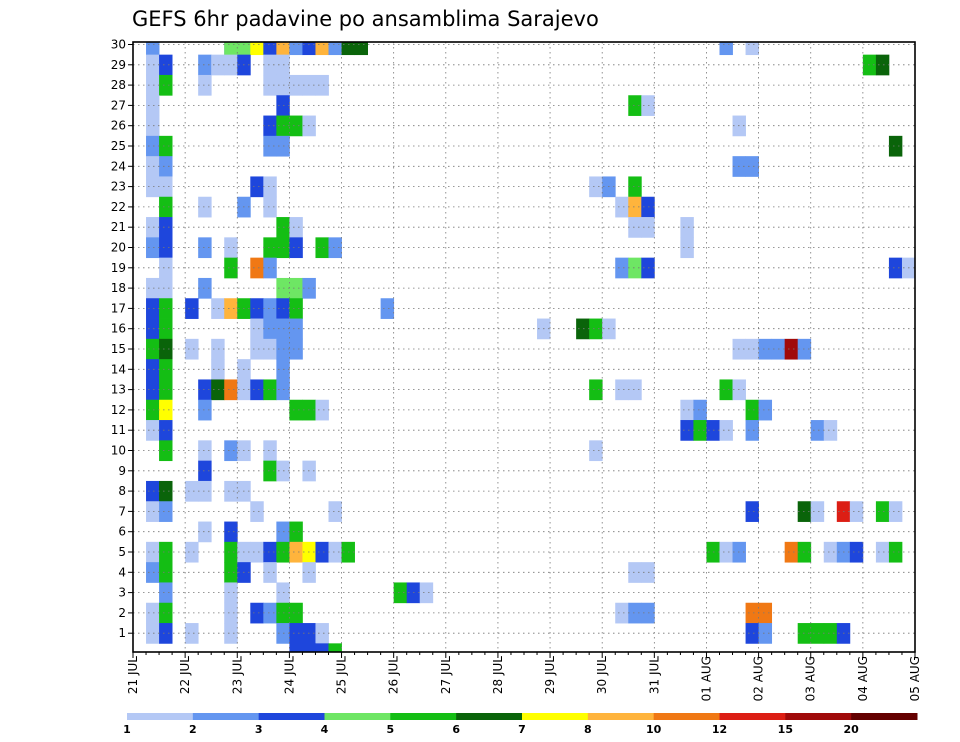 This screenshot has width=960, height=742. What do you see at coordinates (498, 675) in the screenshot?
I see `x-tick-label: 28 JUL` at bounding box center [498, 675].